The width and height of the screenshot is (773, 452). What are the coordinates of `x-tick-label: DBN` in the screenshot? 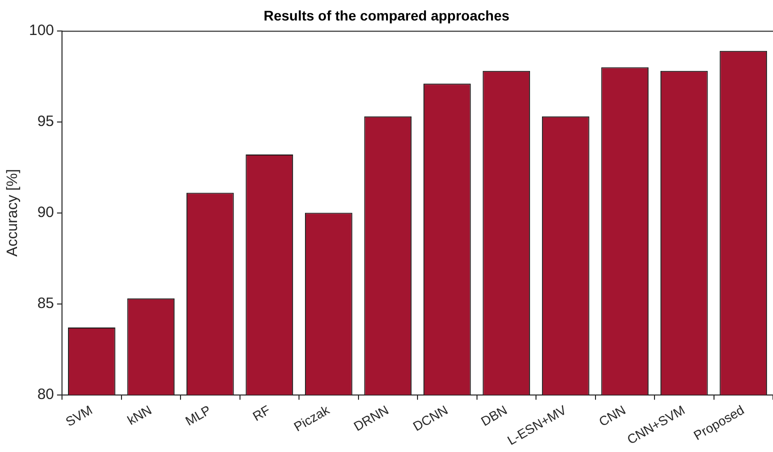 It's located at (494, 415).